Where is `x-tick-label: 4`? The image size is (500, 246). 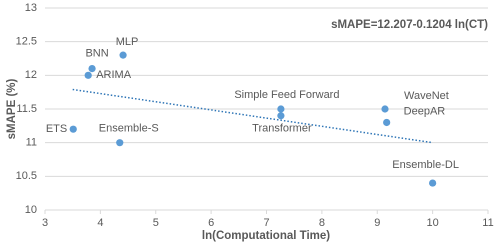 x-tick-label: 4 is located at coordinates (100, 223).